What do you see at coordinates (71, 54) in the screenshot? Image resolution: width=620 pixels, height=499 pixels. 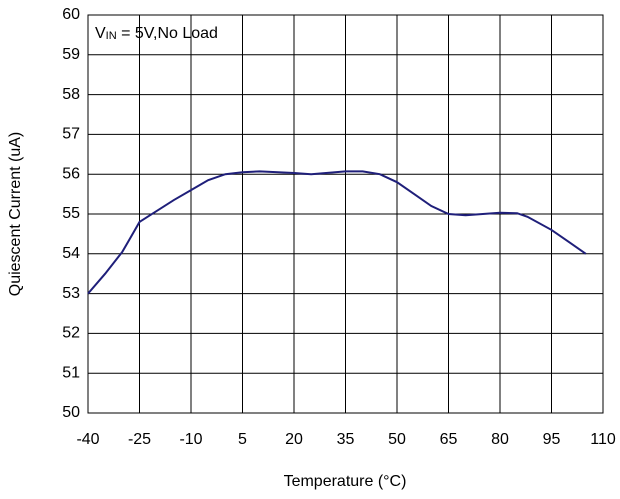 I see `y-tick-label: 59` at bounding box center [71, 54].